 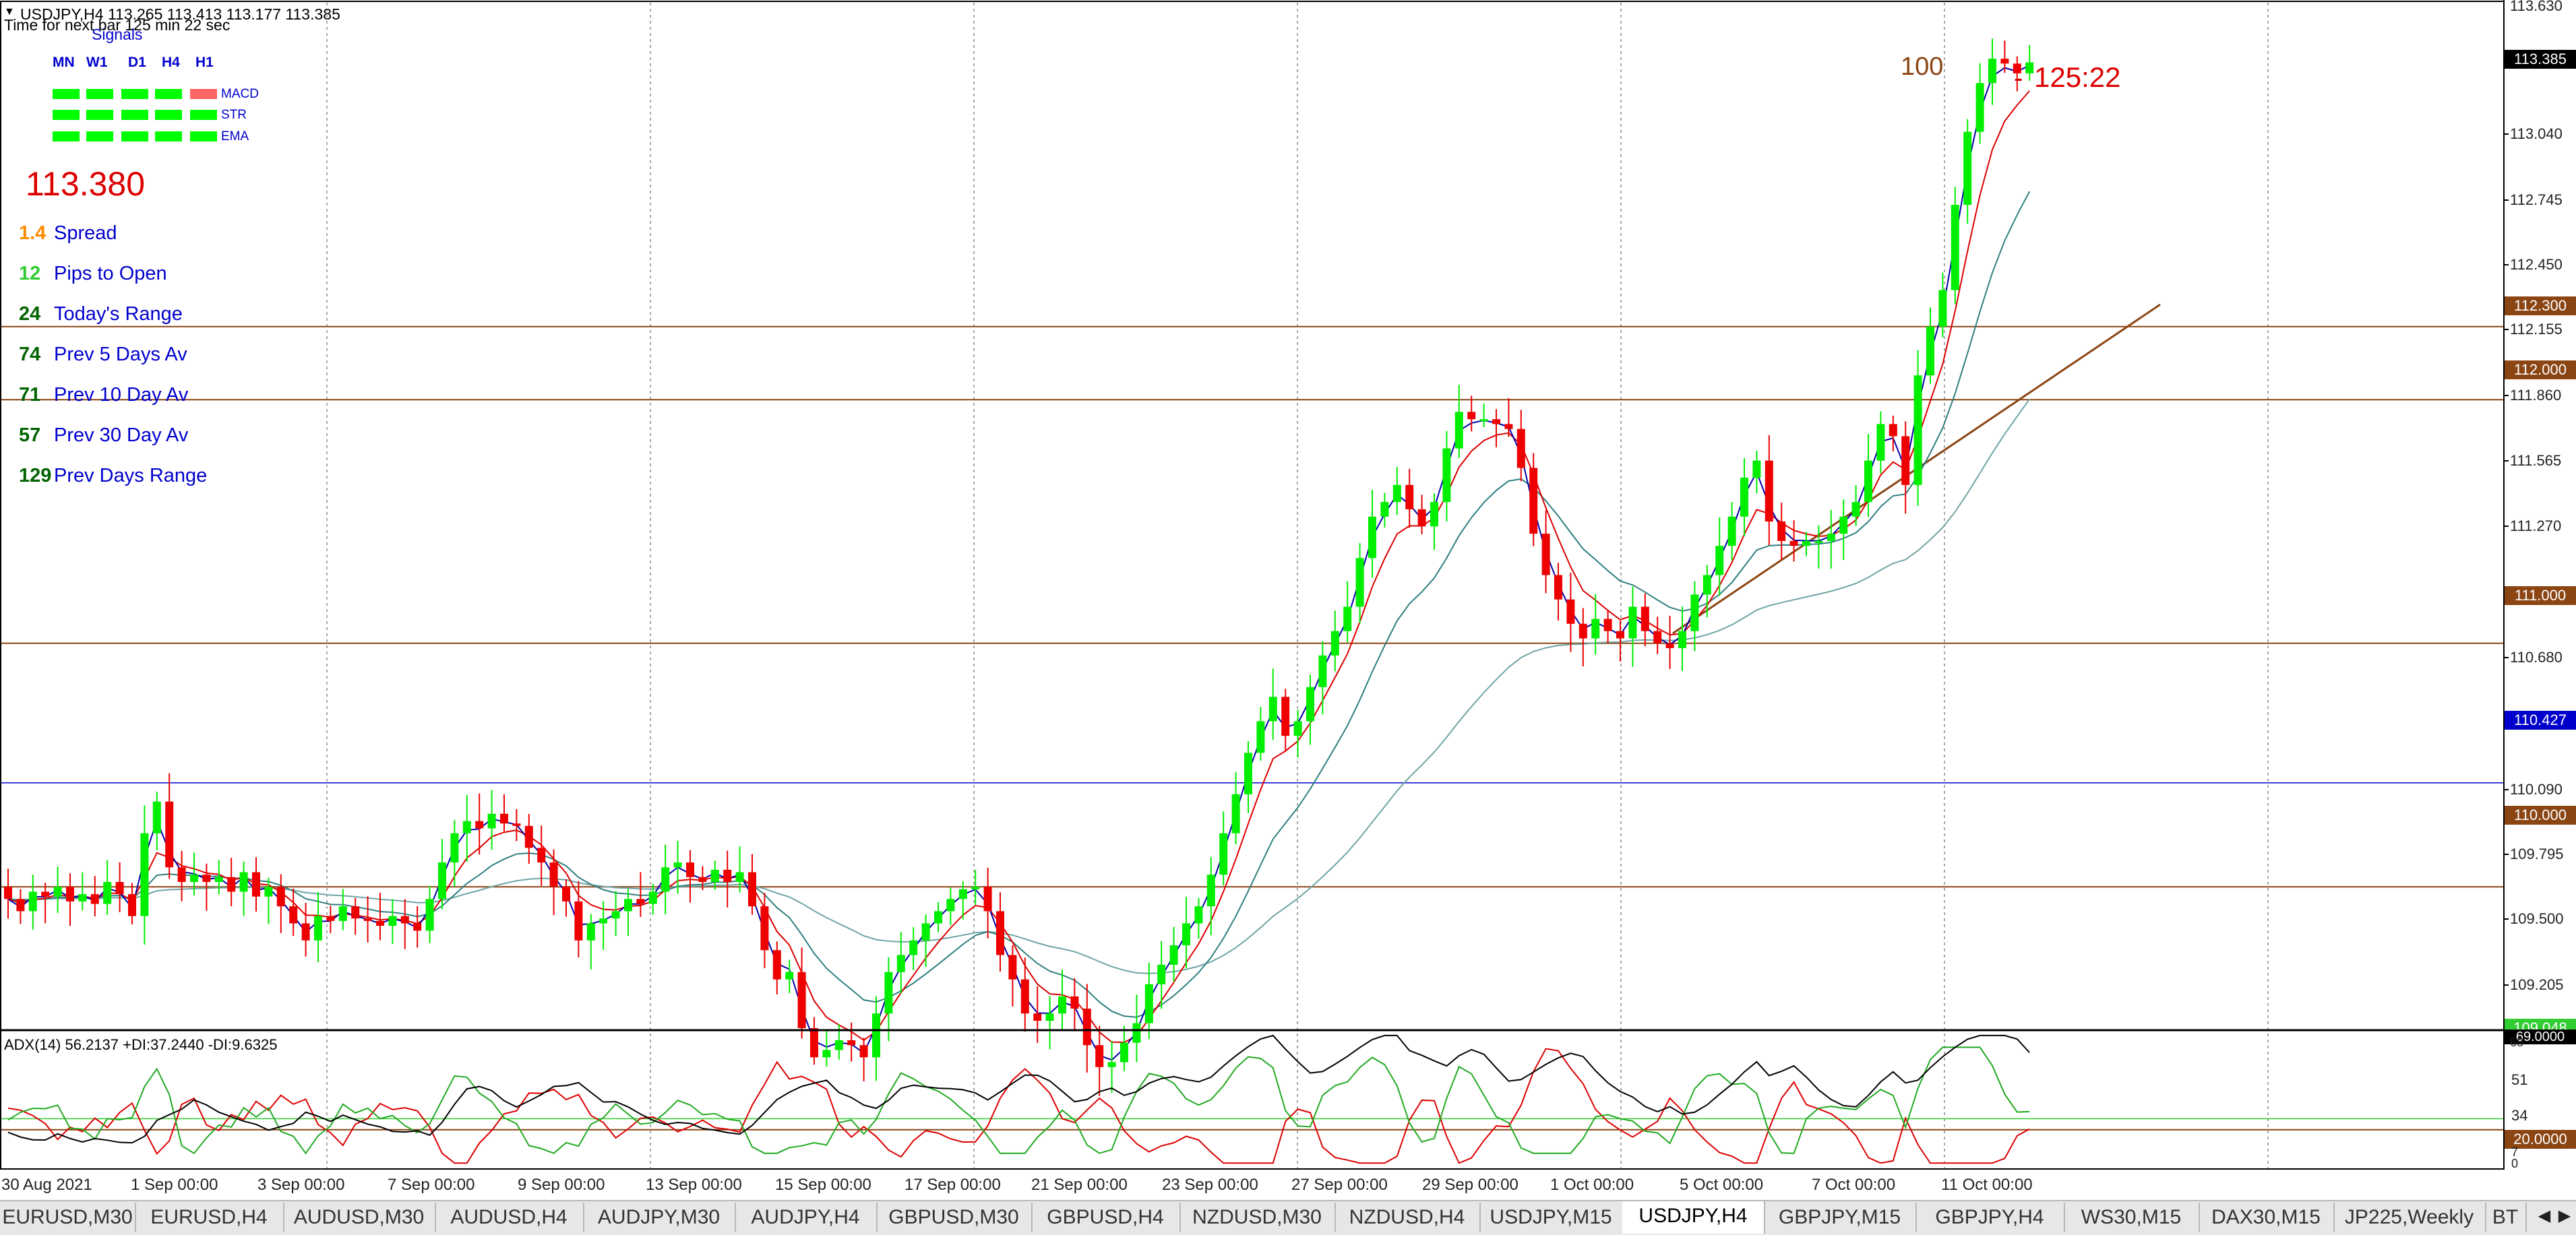 What do you see at coordinates (9, 12) in the screenshot?
I see `collapse-arrow-icon: ▼` at bounding box center [9, 12].